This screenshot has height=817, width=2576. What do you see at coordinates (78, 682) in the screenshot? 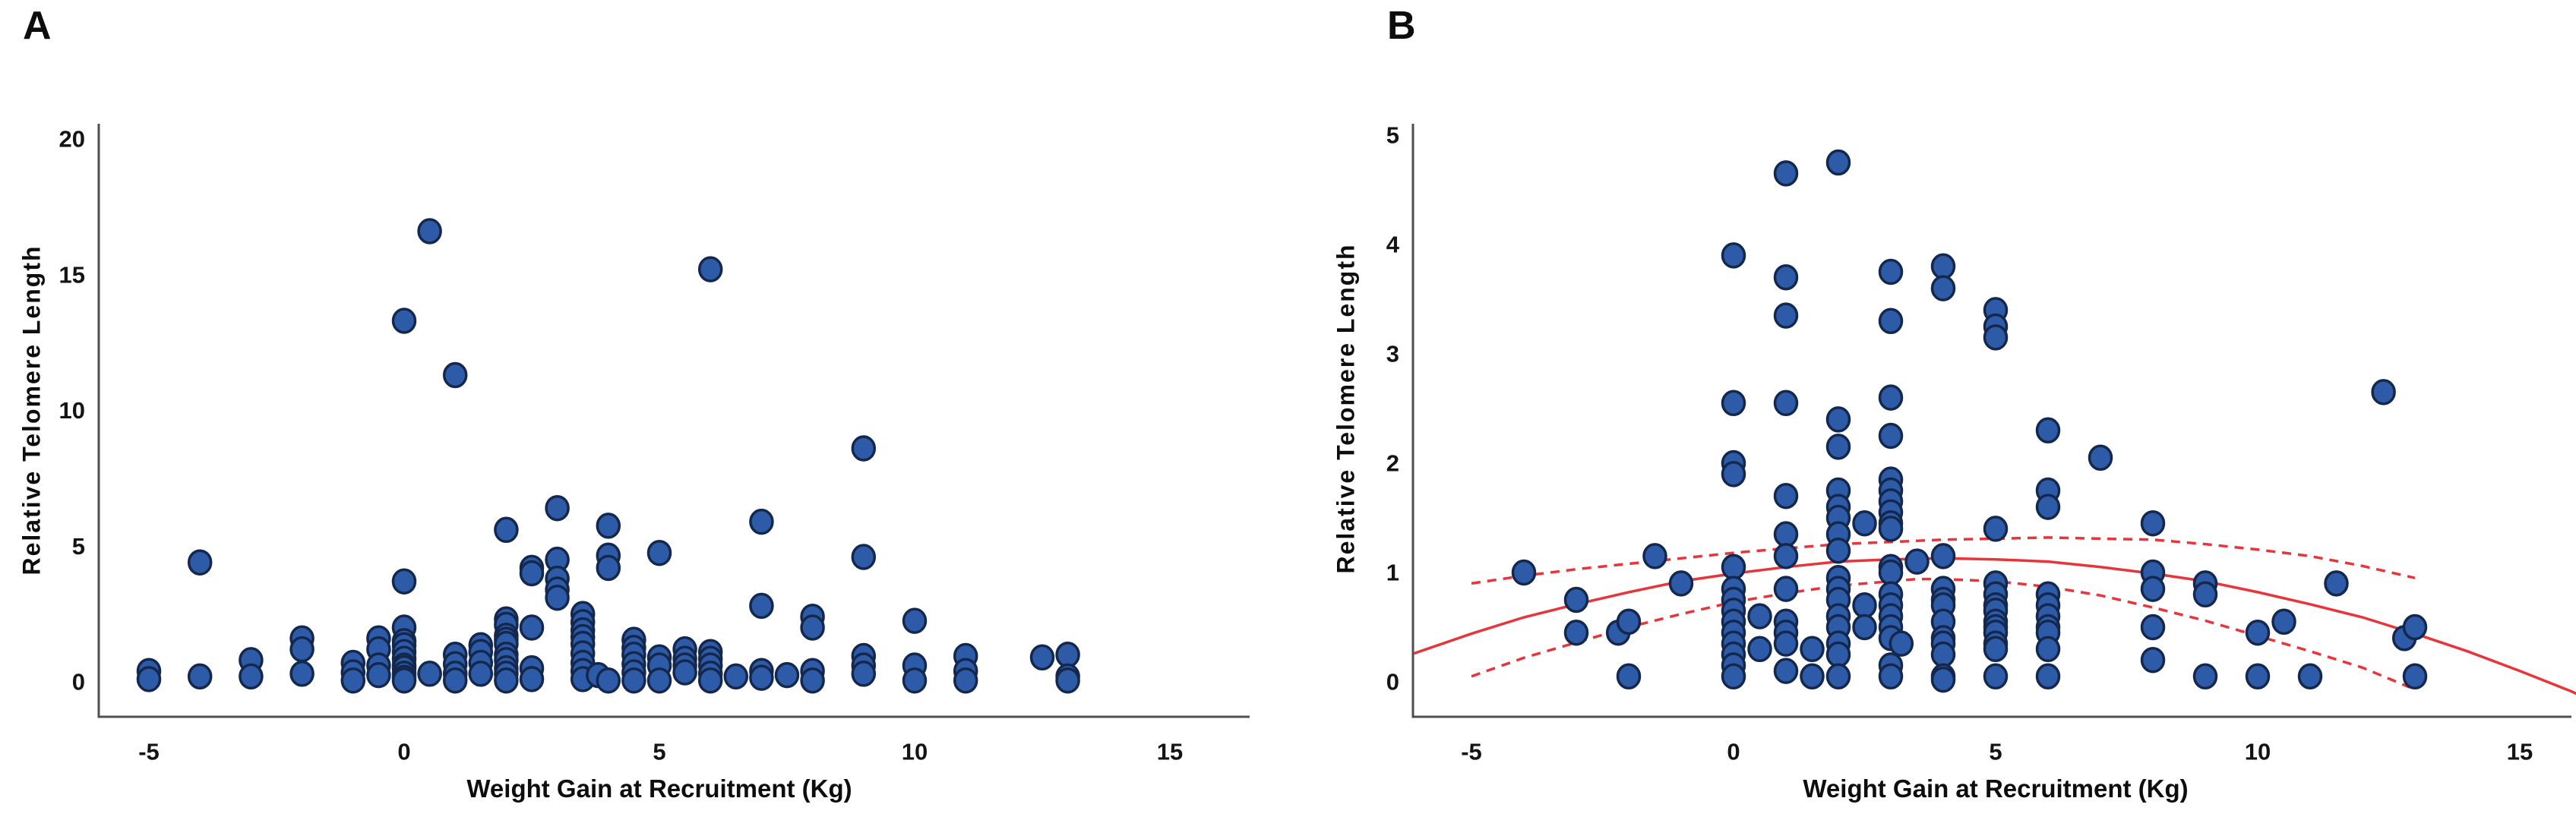
I see `panel-a-y-tick-label: 0` at bounding box center [78, 682].